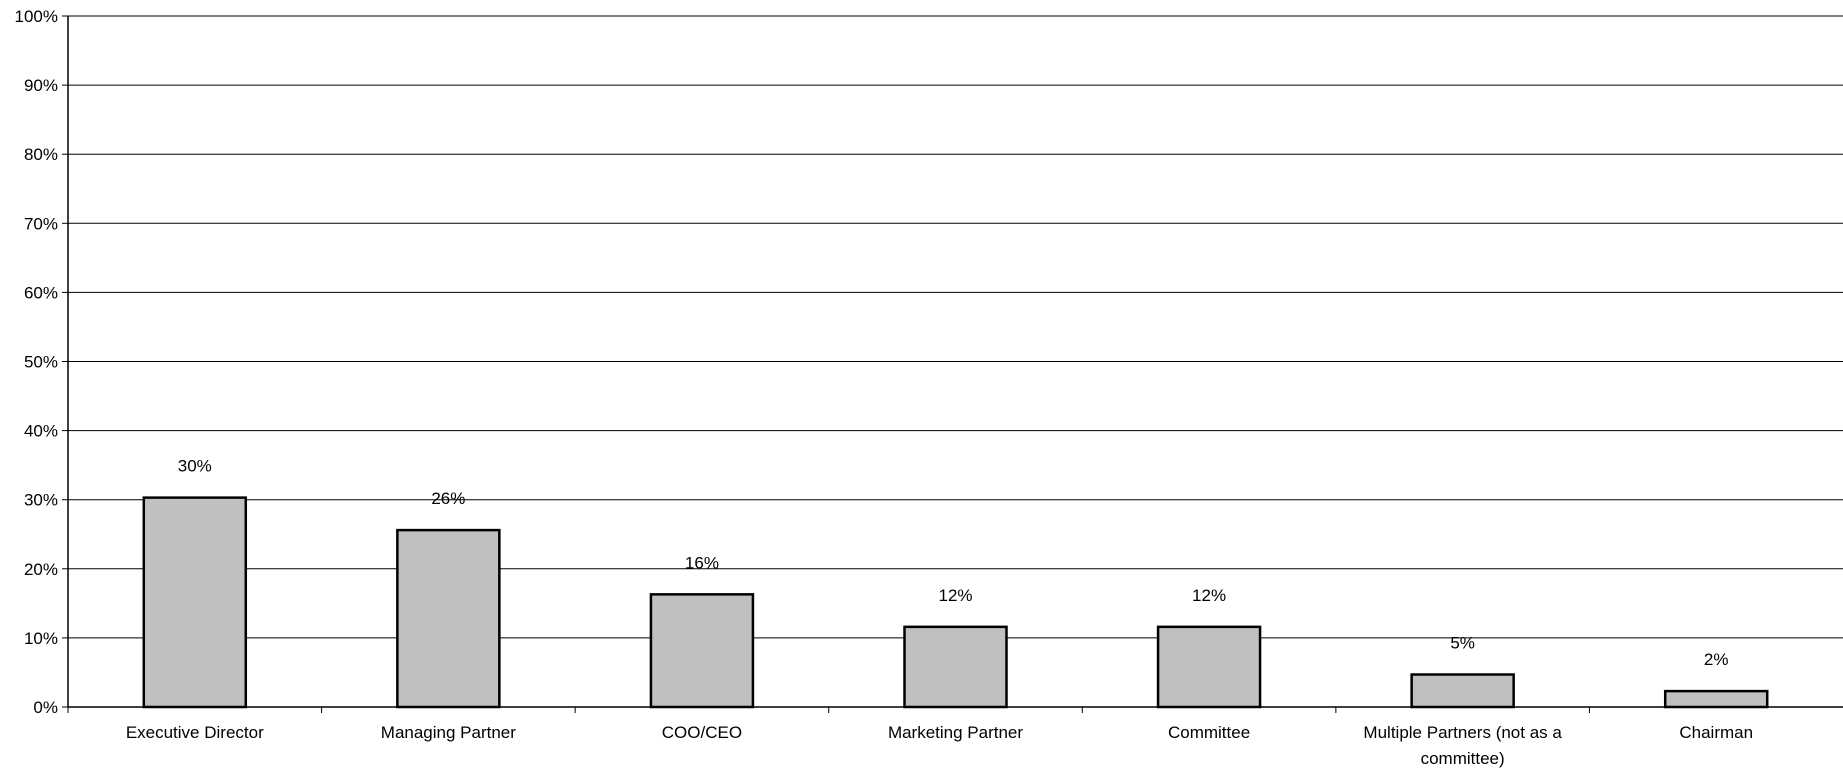 This screenshot has height=769, width=1843. Describe the element at coordinates (41, 362) in the screenshot. I see `y-tick-label: 50%` at that location.